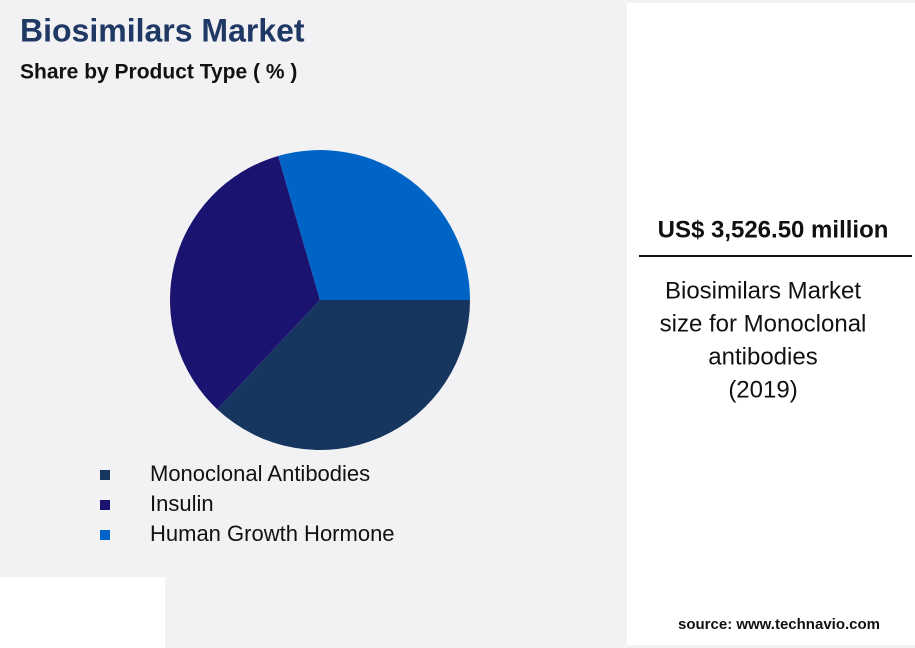 The height and width of the screenshot is (648, 915). What do you see at coordinates (162, 30) in the screenshot?
I see `chart-title: Biosimilars Market` at bounding box center [162, 30].